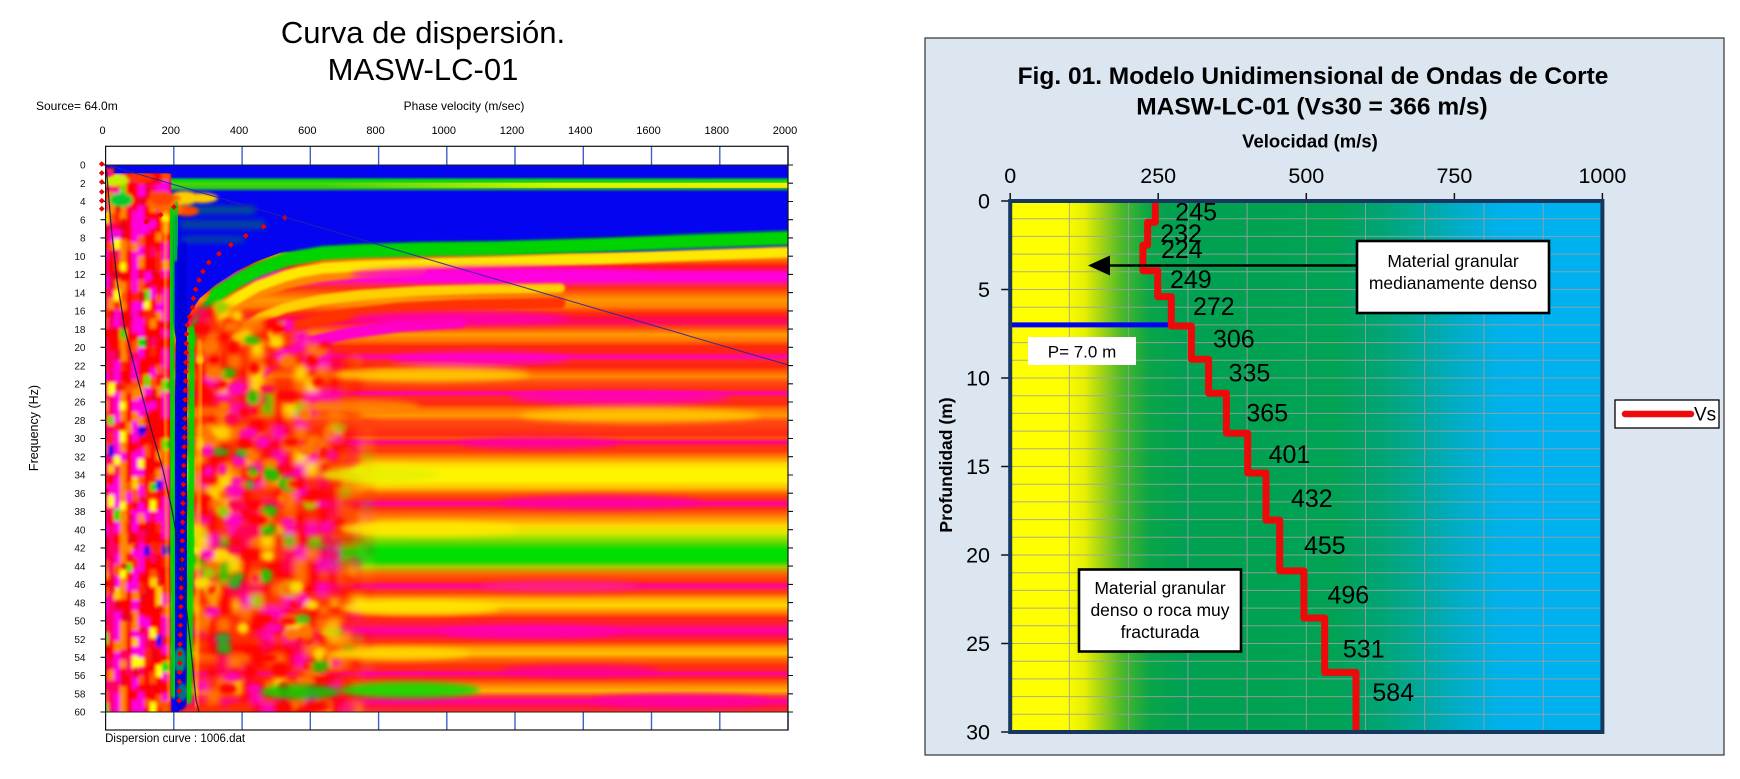  I want to click on svg-text: Curva de dispersión., so click(423, 32).